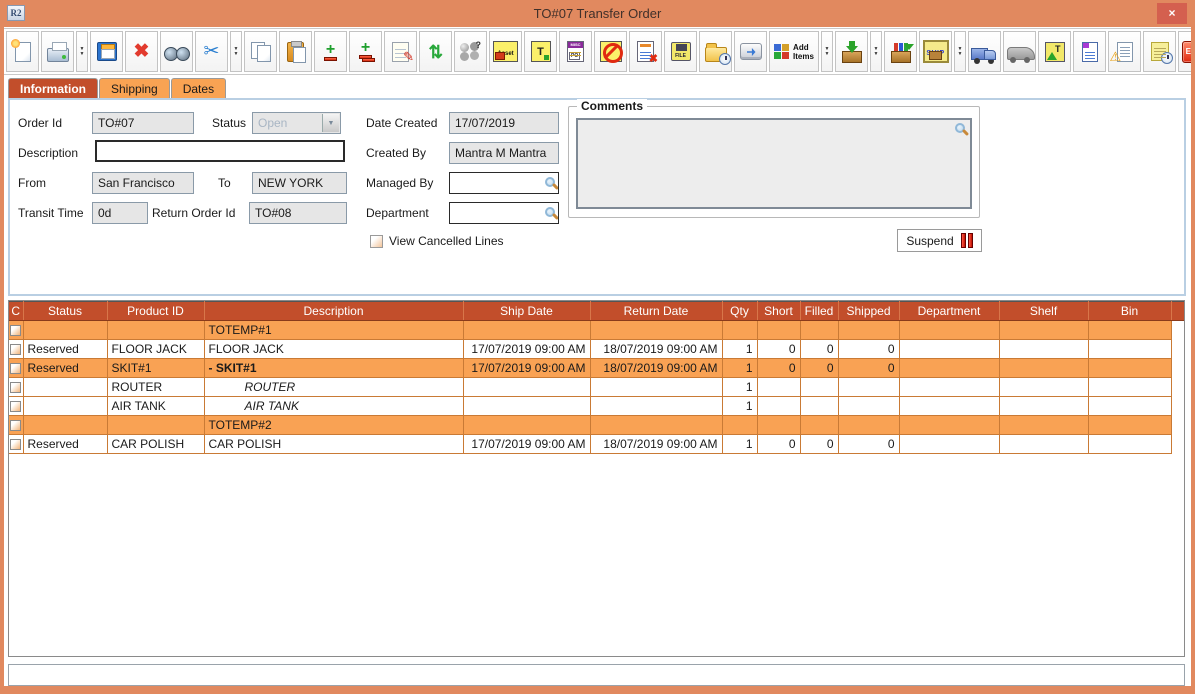 This screenshot has height=694, width=1195. I want to click on managed-by-field, so click(504, 183).